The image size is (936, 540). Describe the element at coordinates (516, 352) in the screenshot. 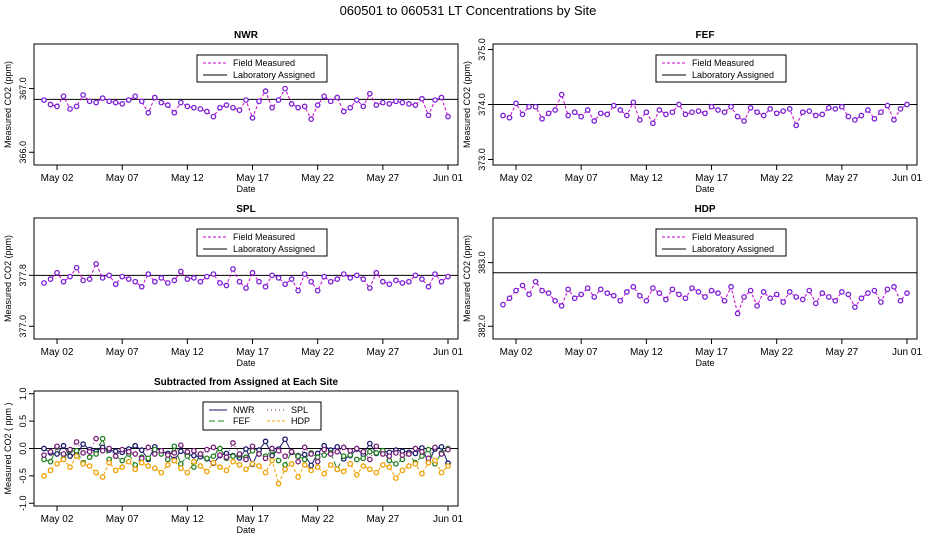

I see `x-tick-label: May 02` at that location.